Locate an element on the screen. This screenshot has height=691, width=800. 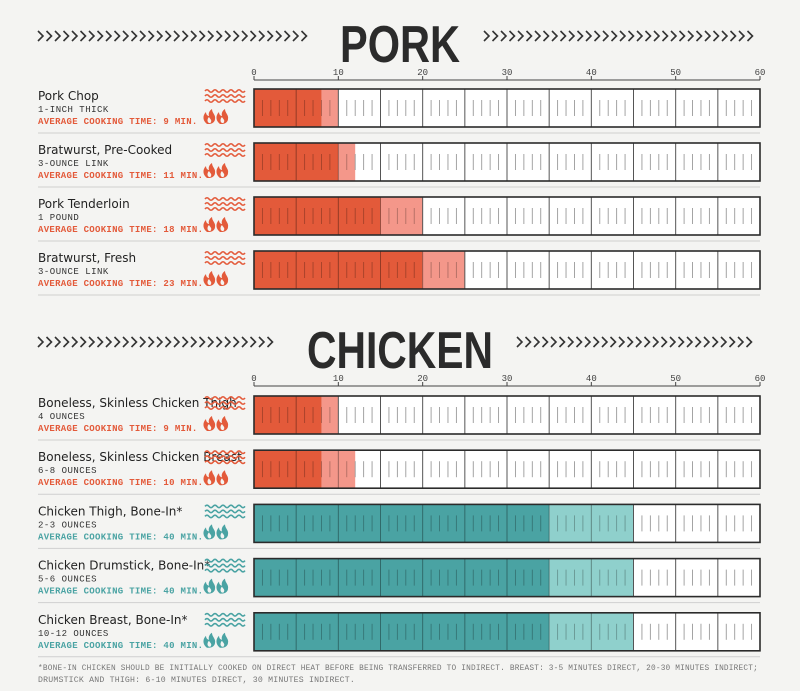
item-portion: 1-INCH THICK is located at coordinates (73, 110).